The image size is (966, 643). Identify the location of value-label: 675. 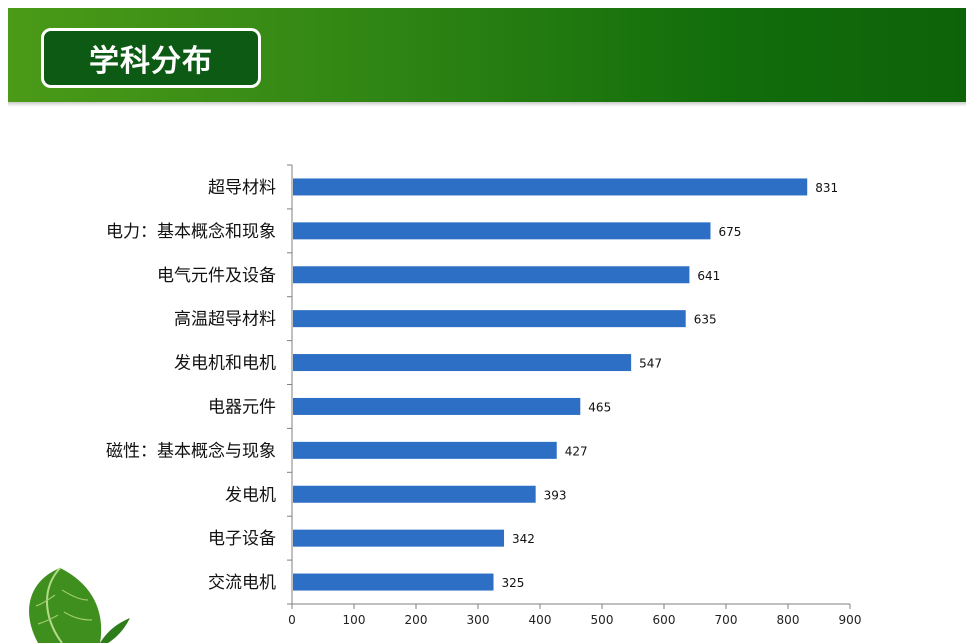
(730, 232).